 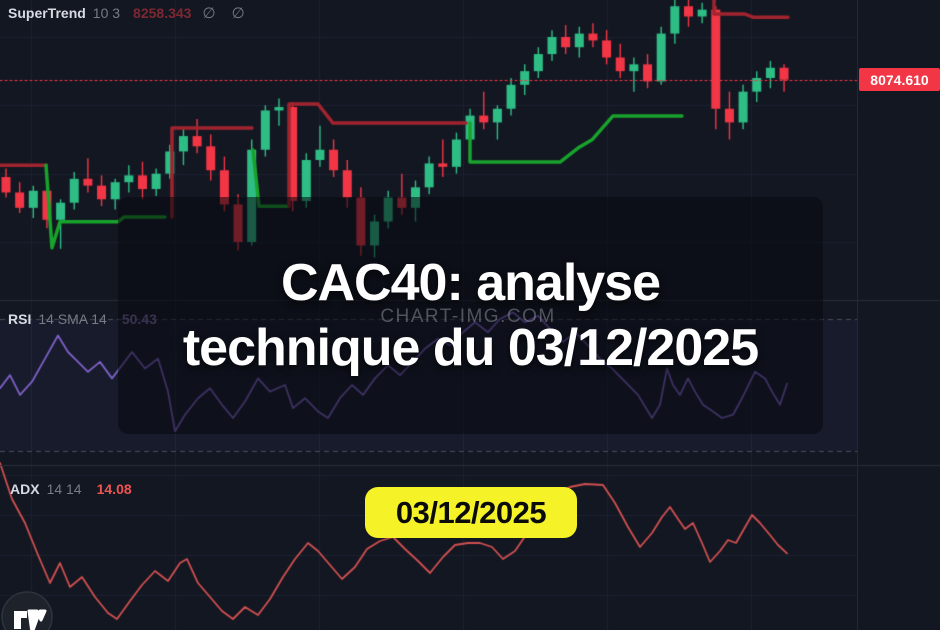 I want to click on adx-label: ADX, so click(x=25, y=489).